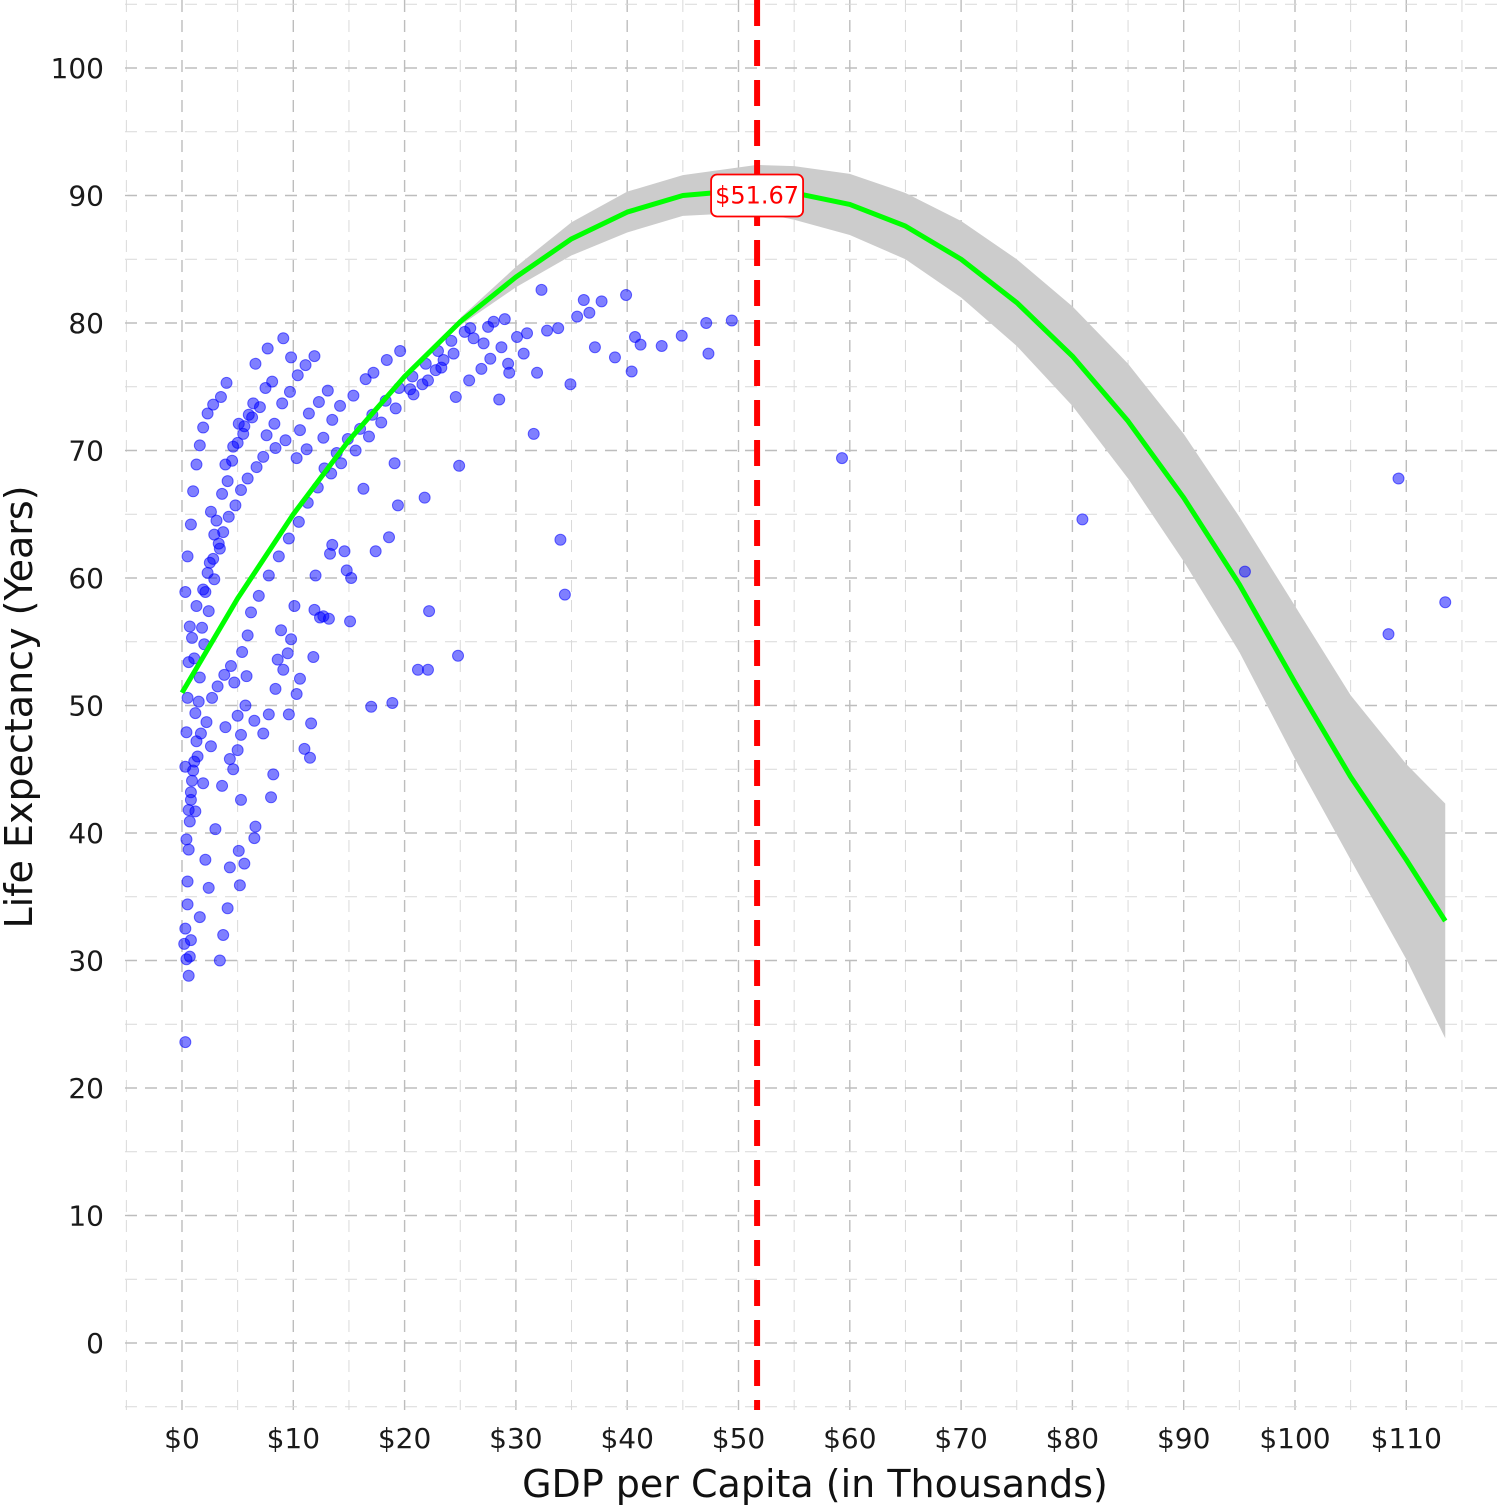 The height and width of the screenshot is (1512, 1512). I want to click on y-tick-label: 70, so click(86, 451).